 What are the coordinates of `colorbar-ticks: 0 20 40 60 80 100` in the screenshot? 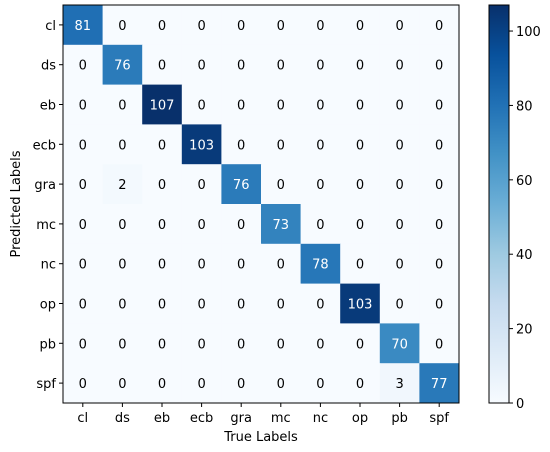 It's located at (525, 218).